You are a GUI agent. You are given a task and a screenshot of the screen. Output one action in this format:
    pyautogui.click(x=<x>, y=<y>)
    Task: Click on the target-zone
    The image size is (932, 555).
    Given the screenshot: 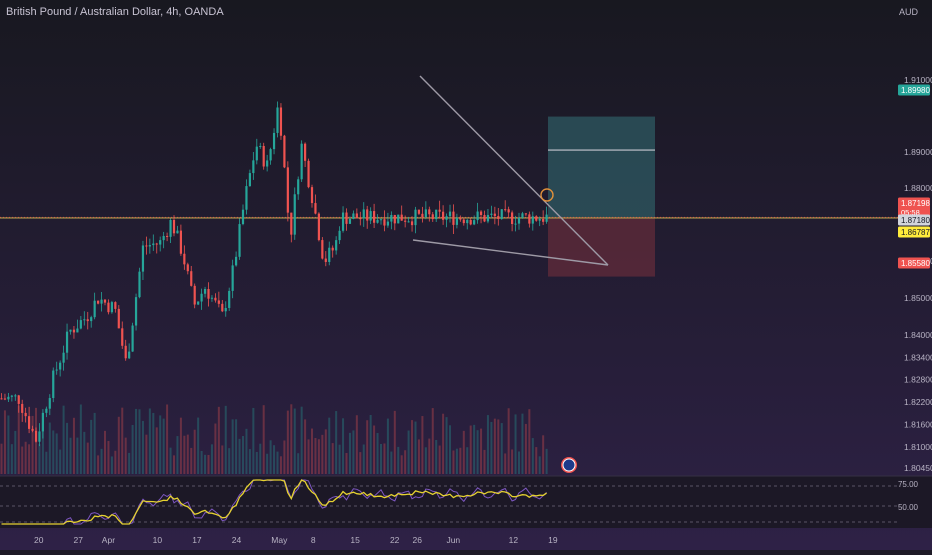 What is the action you would take?
    pyautogui.click(x=601, y=167)
    